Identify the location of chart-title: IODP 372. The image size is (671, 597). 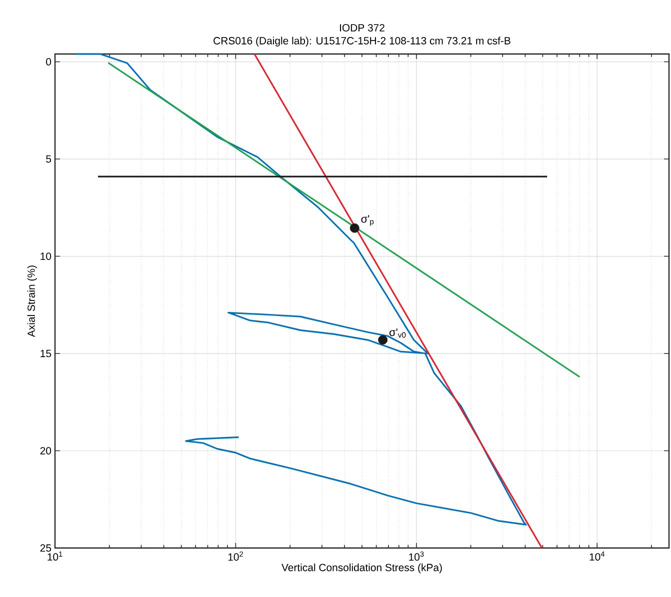
(362, 28).